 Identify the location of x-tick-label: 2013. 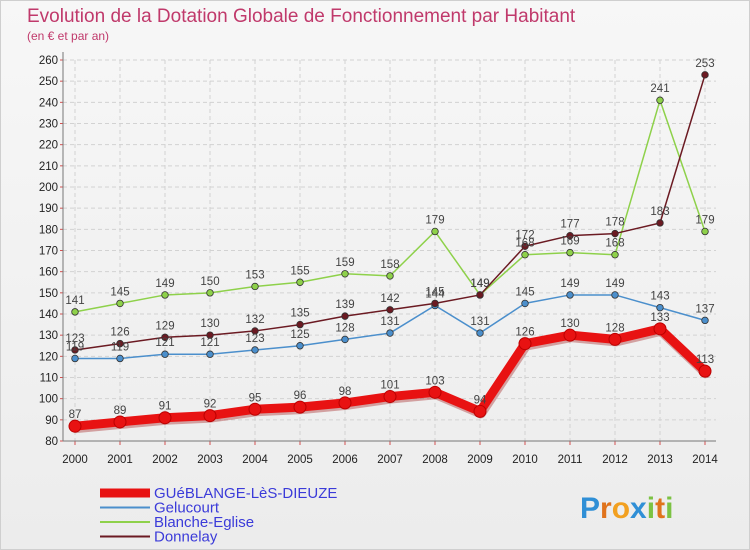
(660, 460).